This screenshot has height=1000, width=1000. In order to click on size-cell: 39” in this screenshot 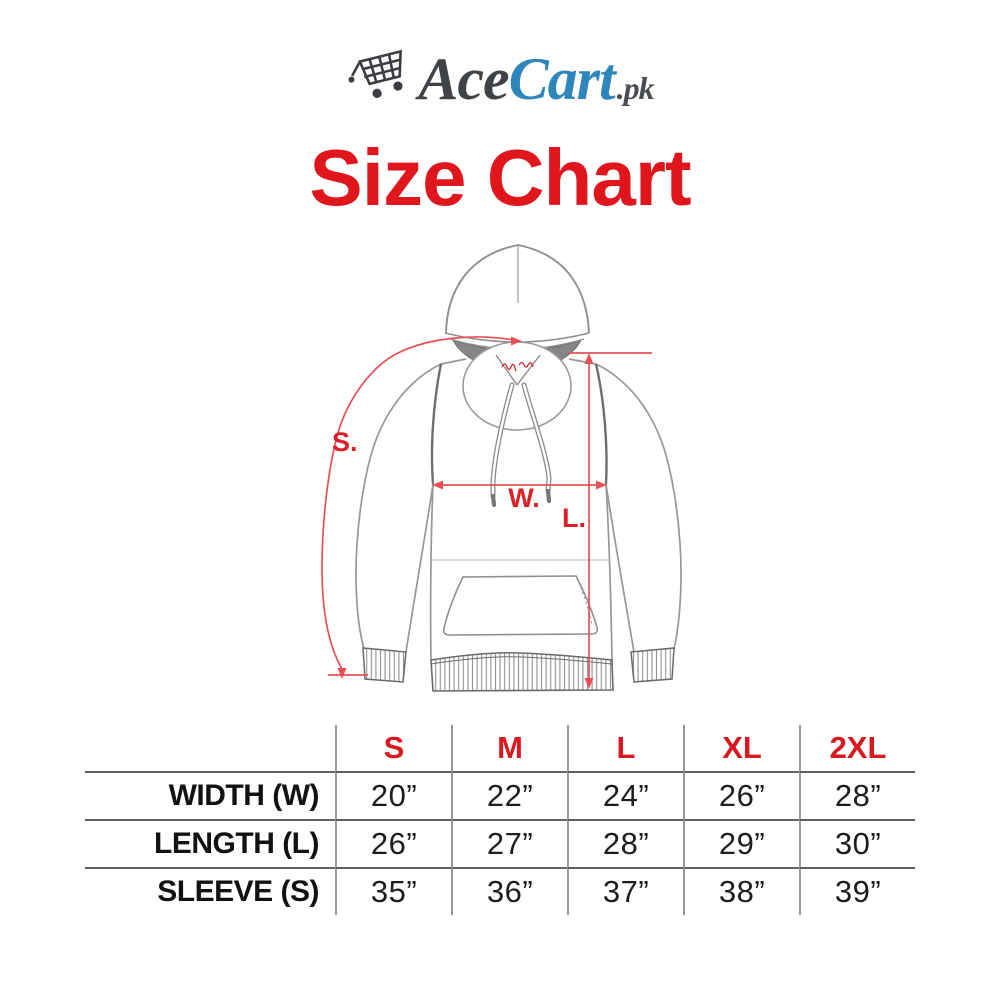, I will do `click(857, 891)`.